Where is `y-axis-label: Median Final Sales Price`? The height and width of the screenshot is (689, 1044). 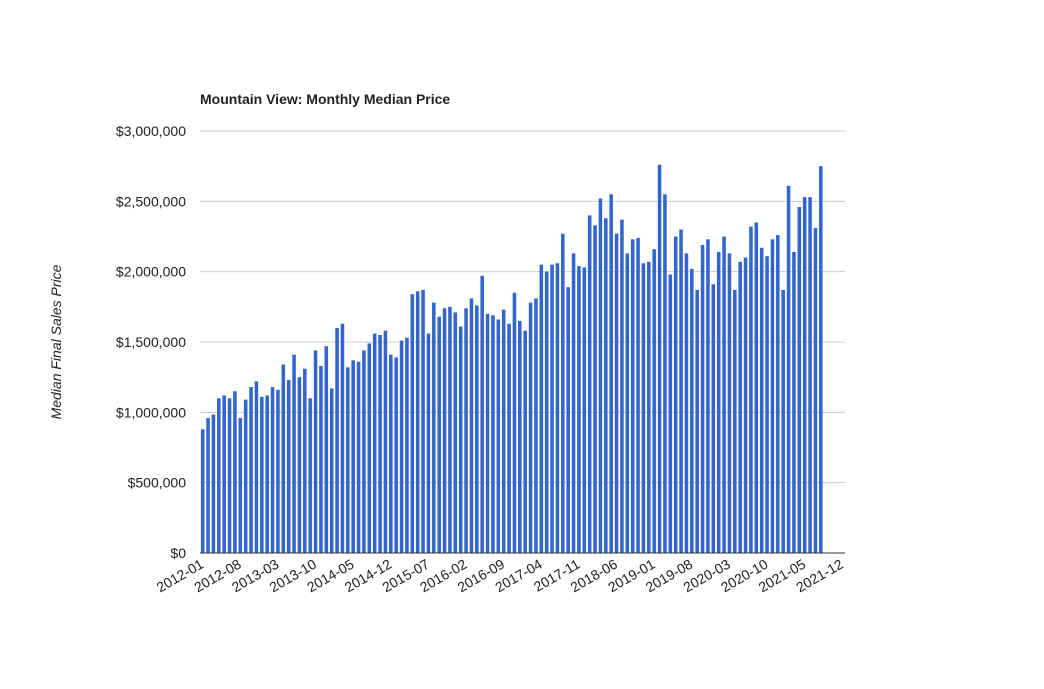 y-axis-label: Median Final Sales Price is located at coordinates (56, 341).